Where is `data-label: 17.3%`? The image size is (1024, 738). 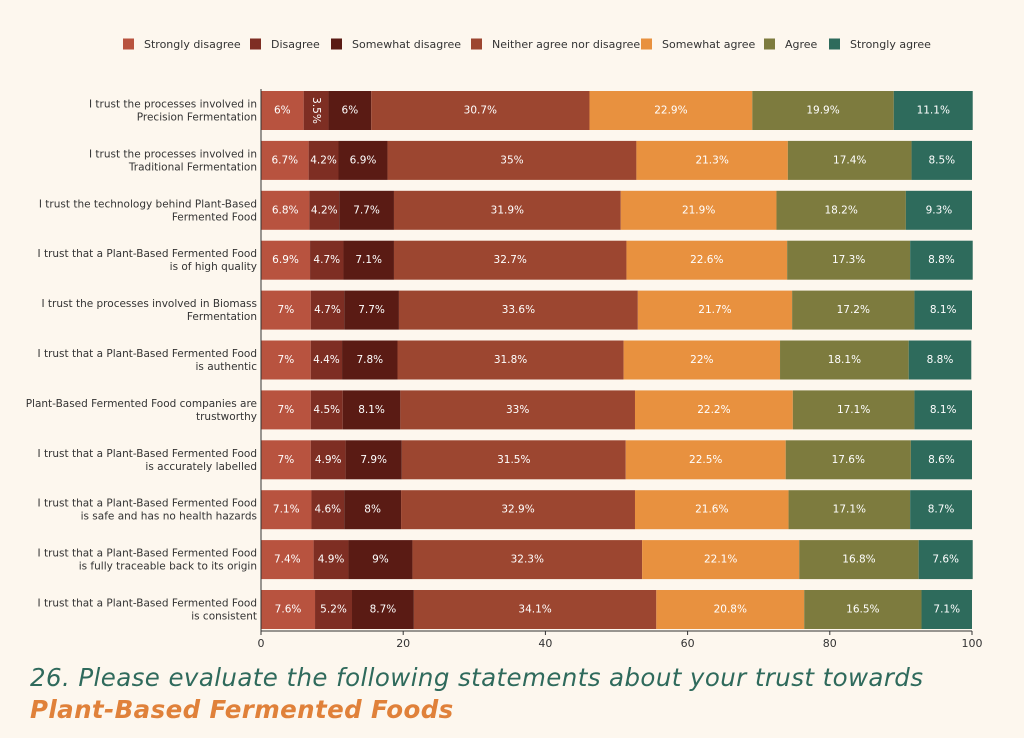
data-label: 17.3% is located at coordinates (848, 260).